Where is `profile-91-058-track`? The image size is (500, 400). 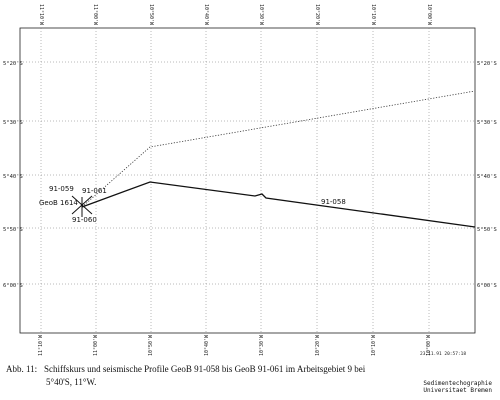
profile-91-058-track is located at coordinates (278, 204).